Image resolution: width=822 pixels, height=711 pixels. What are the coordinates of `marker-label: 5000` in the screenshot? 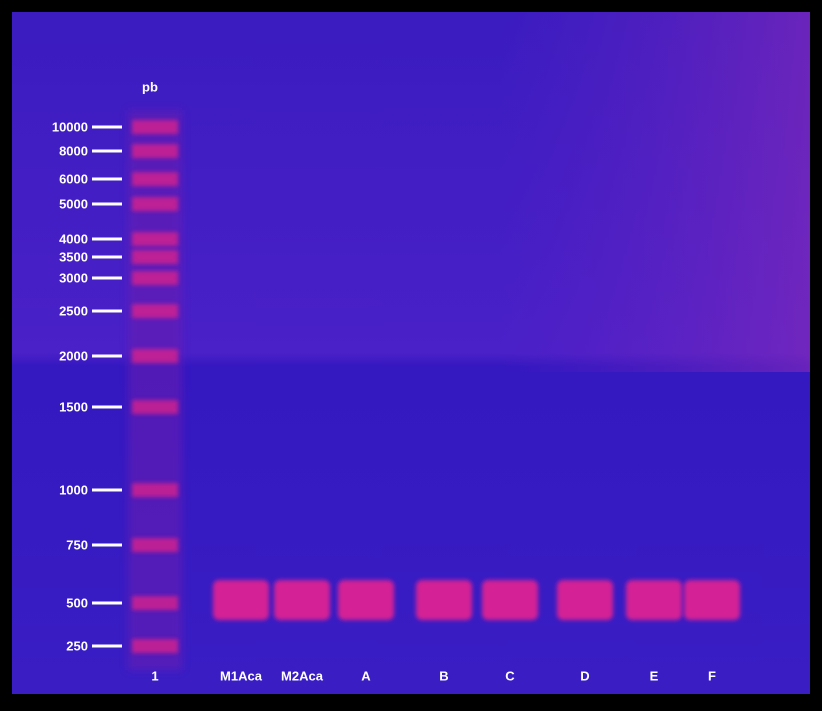 It's located at (73, 203).